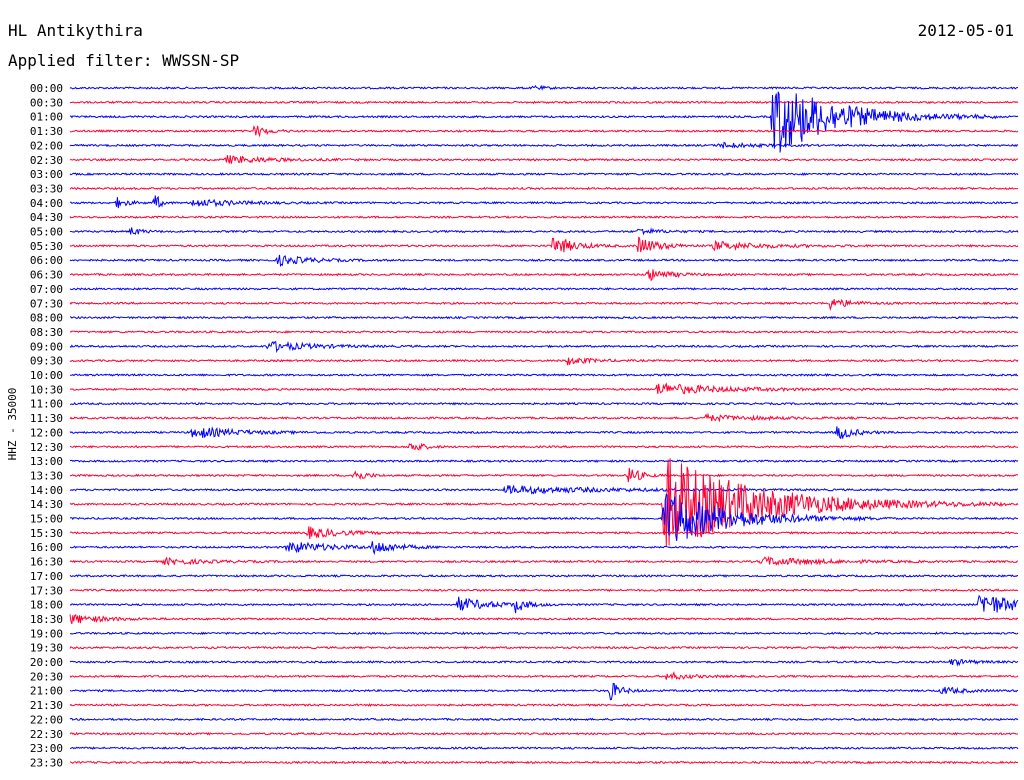  I want to click on time-tick-label: 16:30, so click(46, 562).